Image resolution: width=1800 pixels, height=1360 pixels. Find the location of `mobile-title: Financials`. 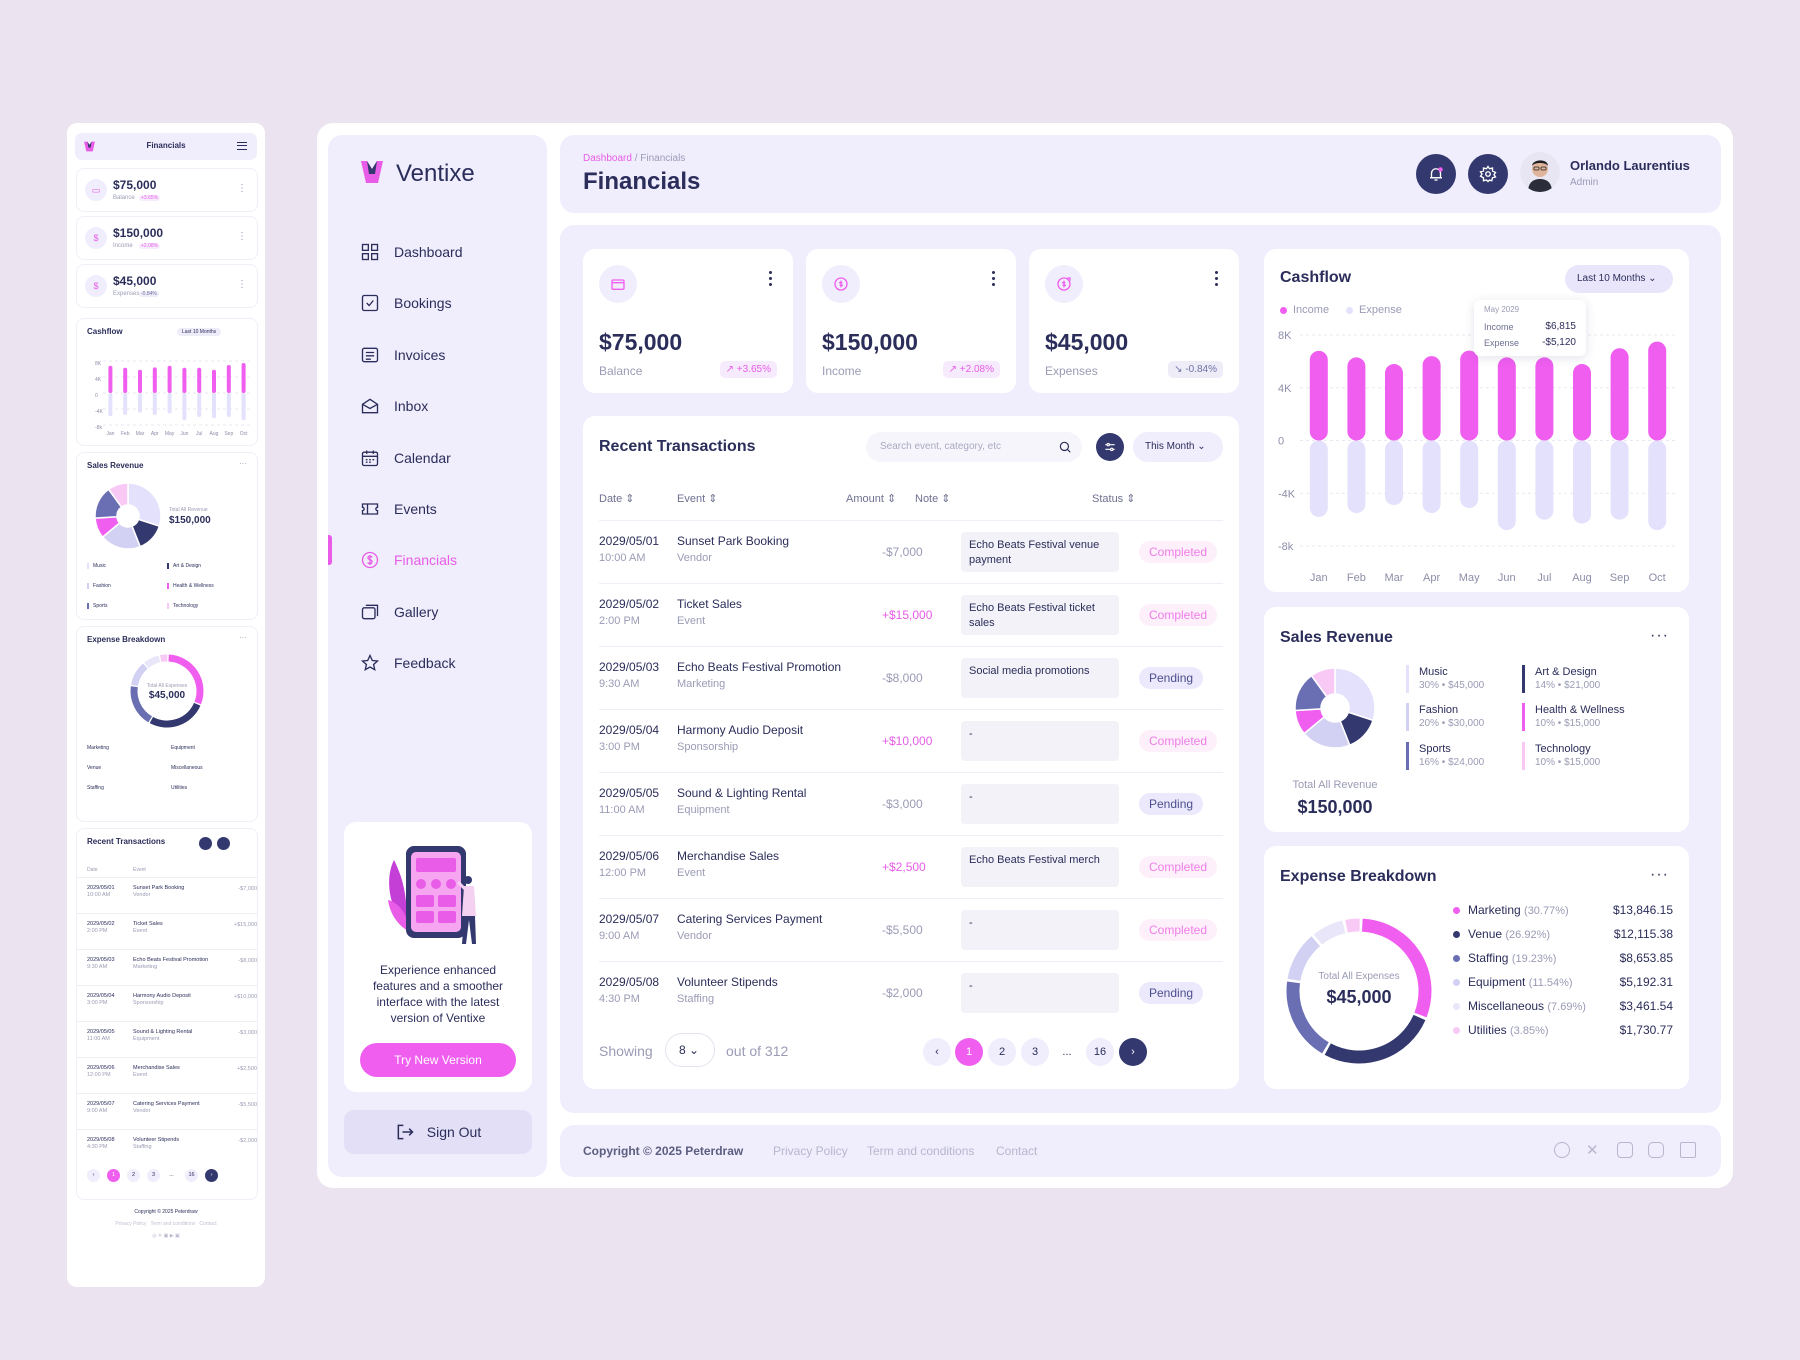

mobile-title: Financials is located at coordinates (166, 145).